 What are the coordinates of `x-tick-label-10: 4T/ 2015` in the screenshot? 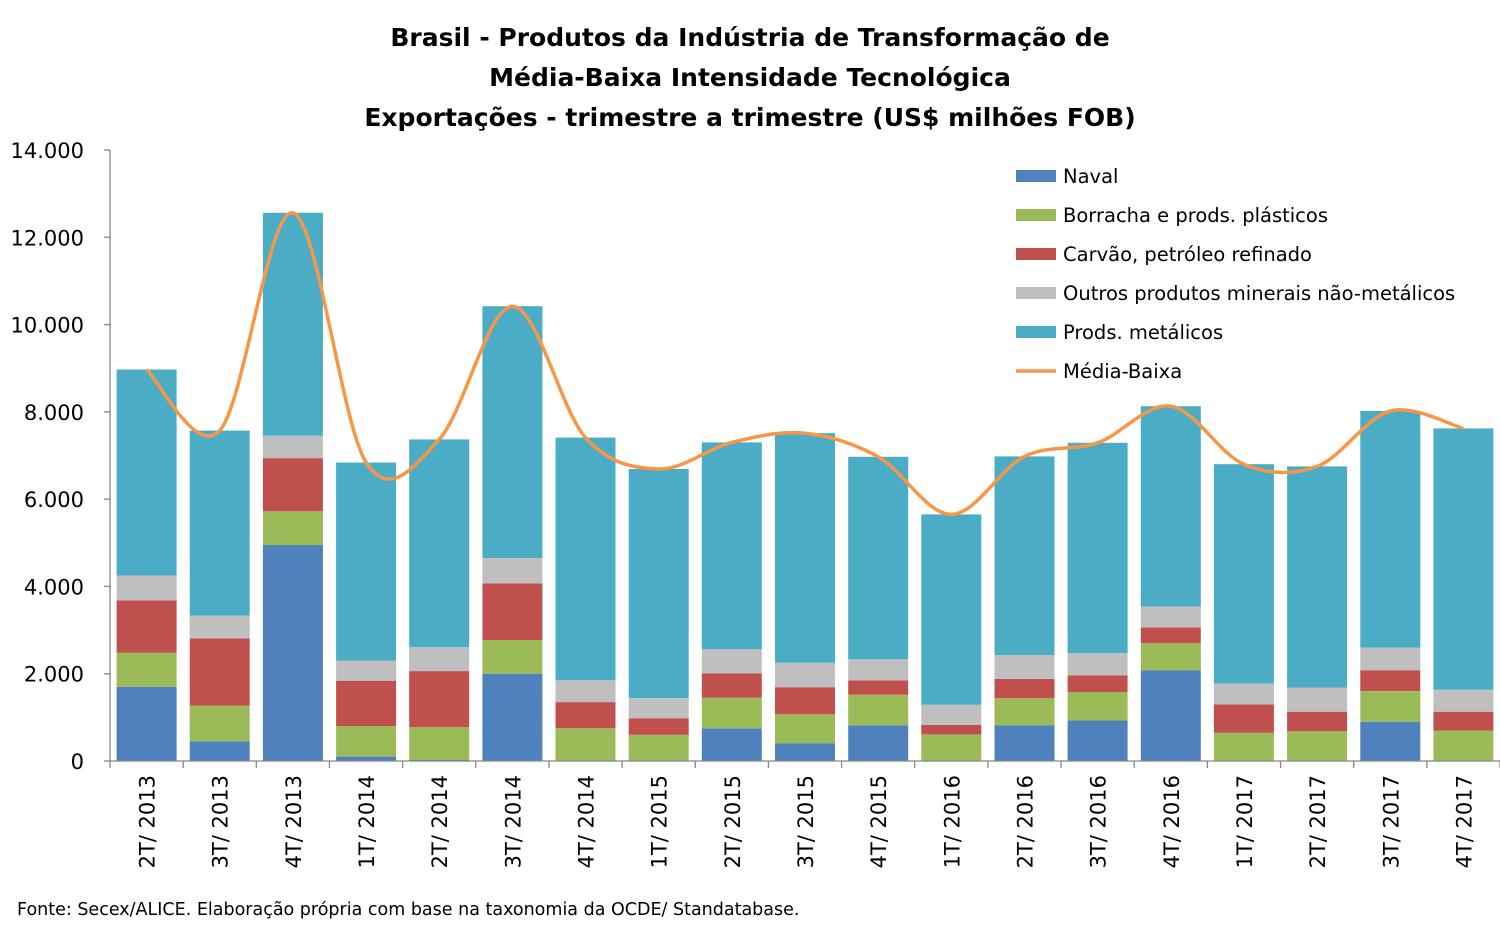 It's located at (879, 821).